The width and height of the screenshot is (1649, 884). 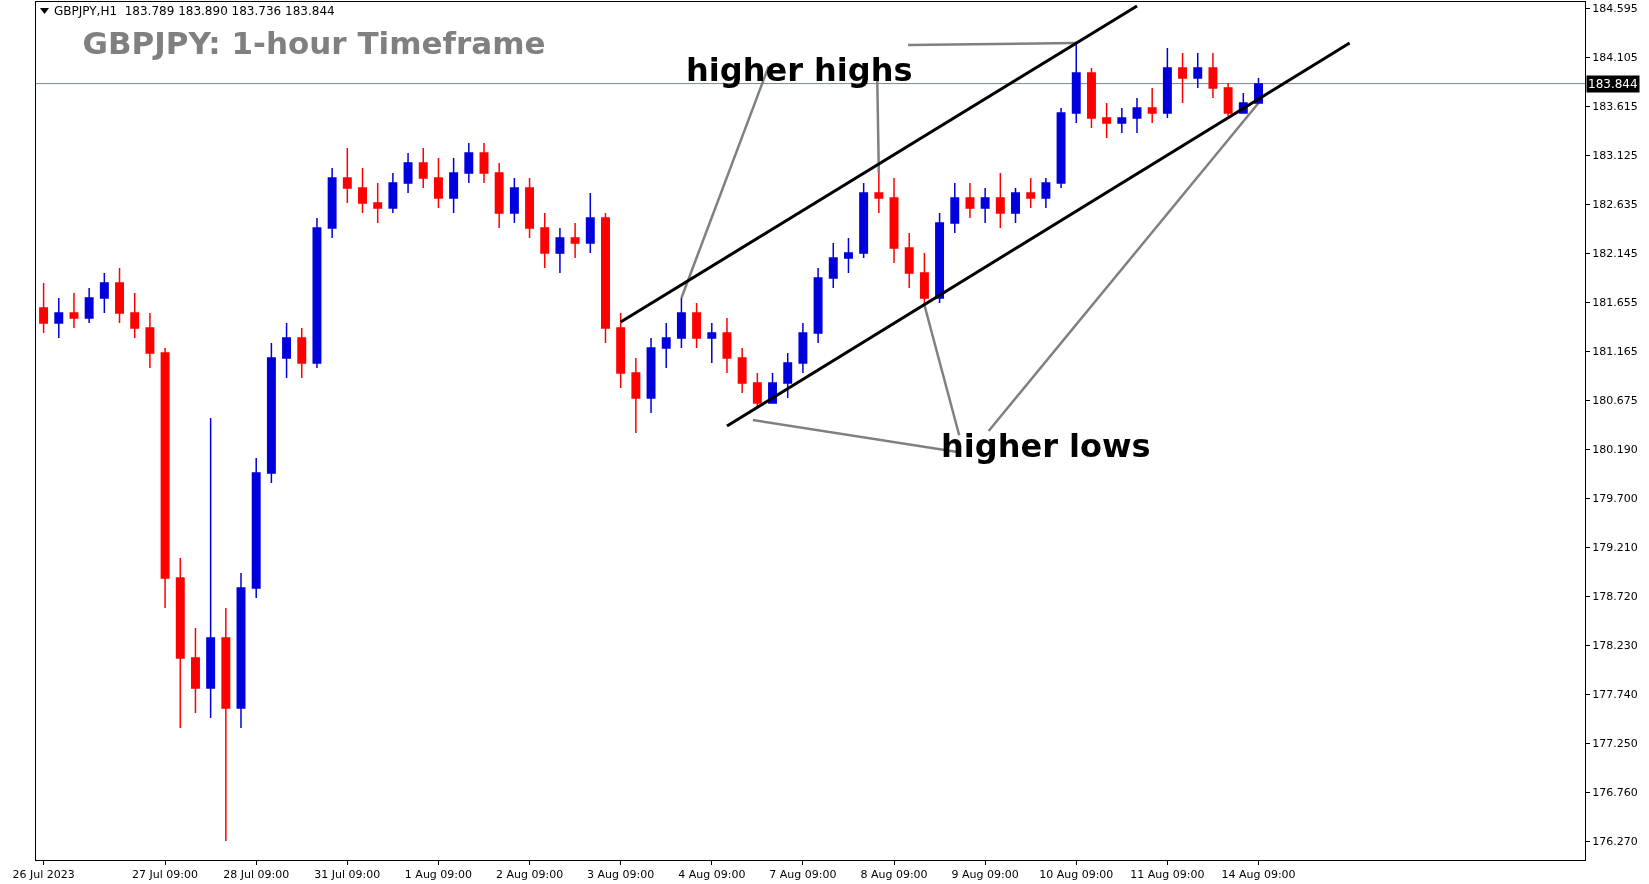 I want to click on x-tick-label: 9 Aug 09:00, so click(x=985, y=875).